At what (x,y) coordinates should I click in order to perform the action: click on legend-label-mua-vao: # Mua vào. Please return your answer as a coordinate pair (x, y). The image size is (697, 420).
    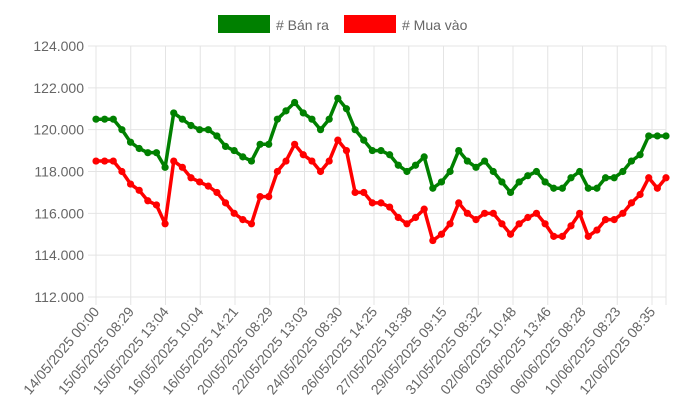
    Looking at the image, I should click on (435, 25).